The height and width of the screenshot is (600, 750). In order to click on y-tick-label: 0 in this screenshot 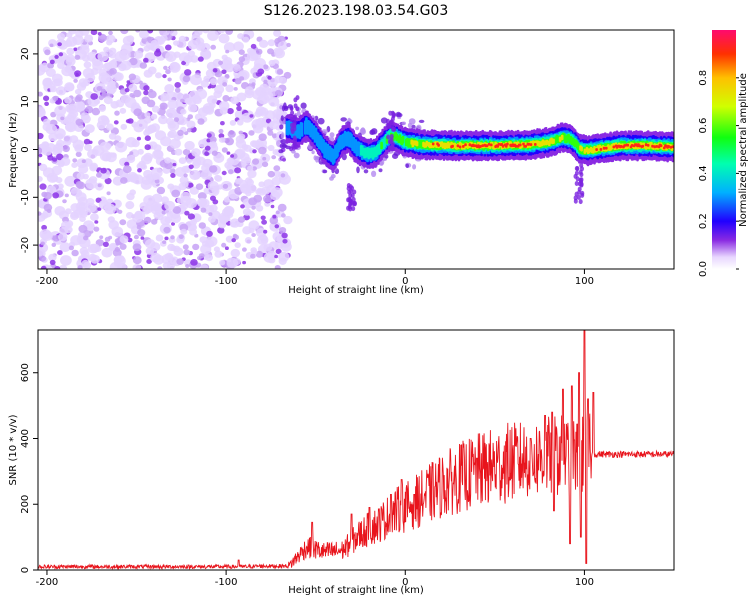, I will do `click(25, 570)`.